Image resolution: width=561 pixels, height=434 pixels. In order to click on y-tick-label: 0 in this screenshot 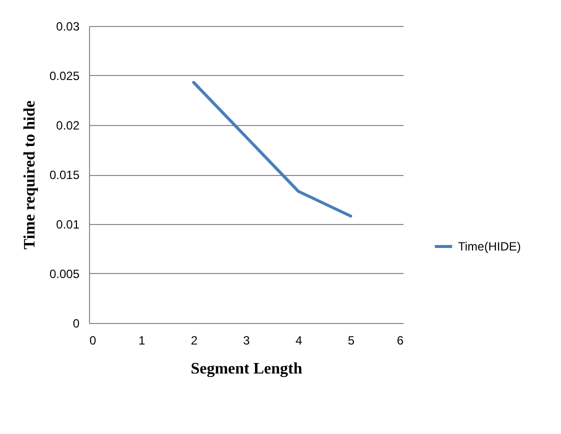, I will do `click(76, 323)`.